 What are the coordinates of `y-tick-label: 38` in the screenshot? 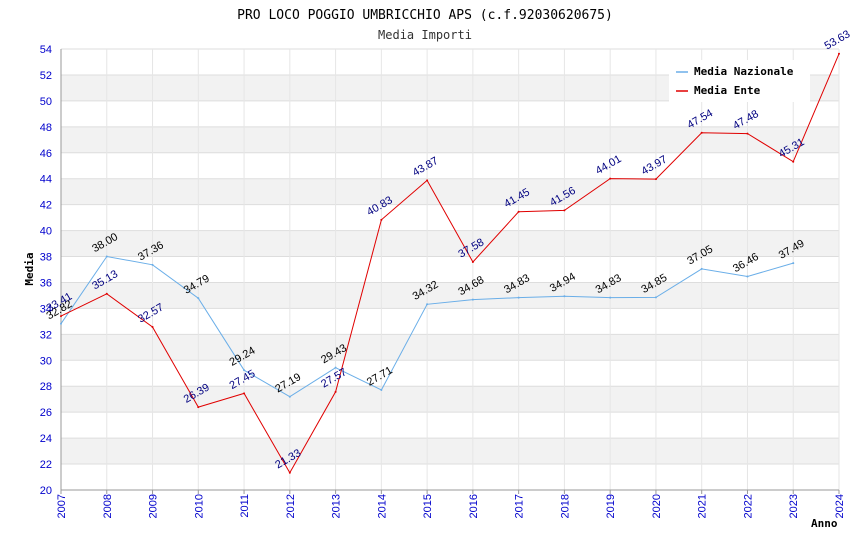 It's located at (46, 258).